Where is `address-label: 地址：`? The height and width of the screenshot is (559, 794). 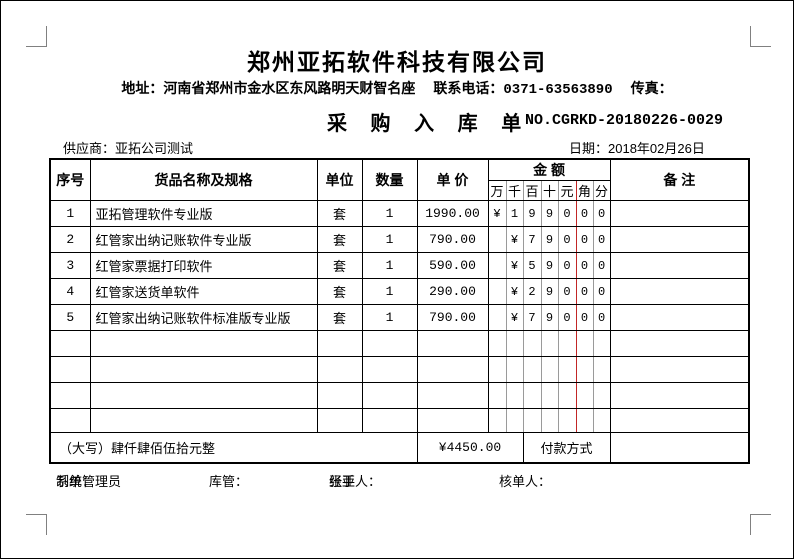
address-label: 地址： is located at coordinates (142, 88).